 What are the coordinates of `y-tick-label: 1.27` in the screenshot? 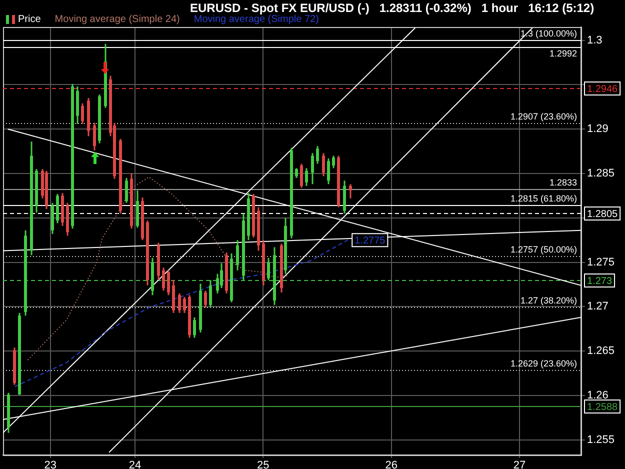 It's located at (597, 306).